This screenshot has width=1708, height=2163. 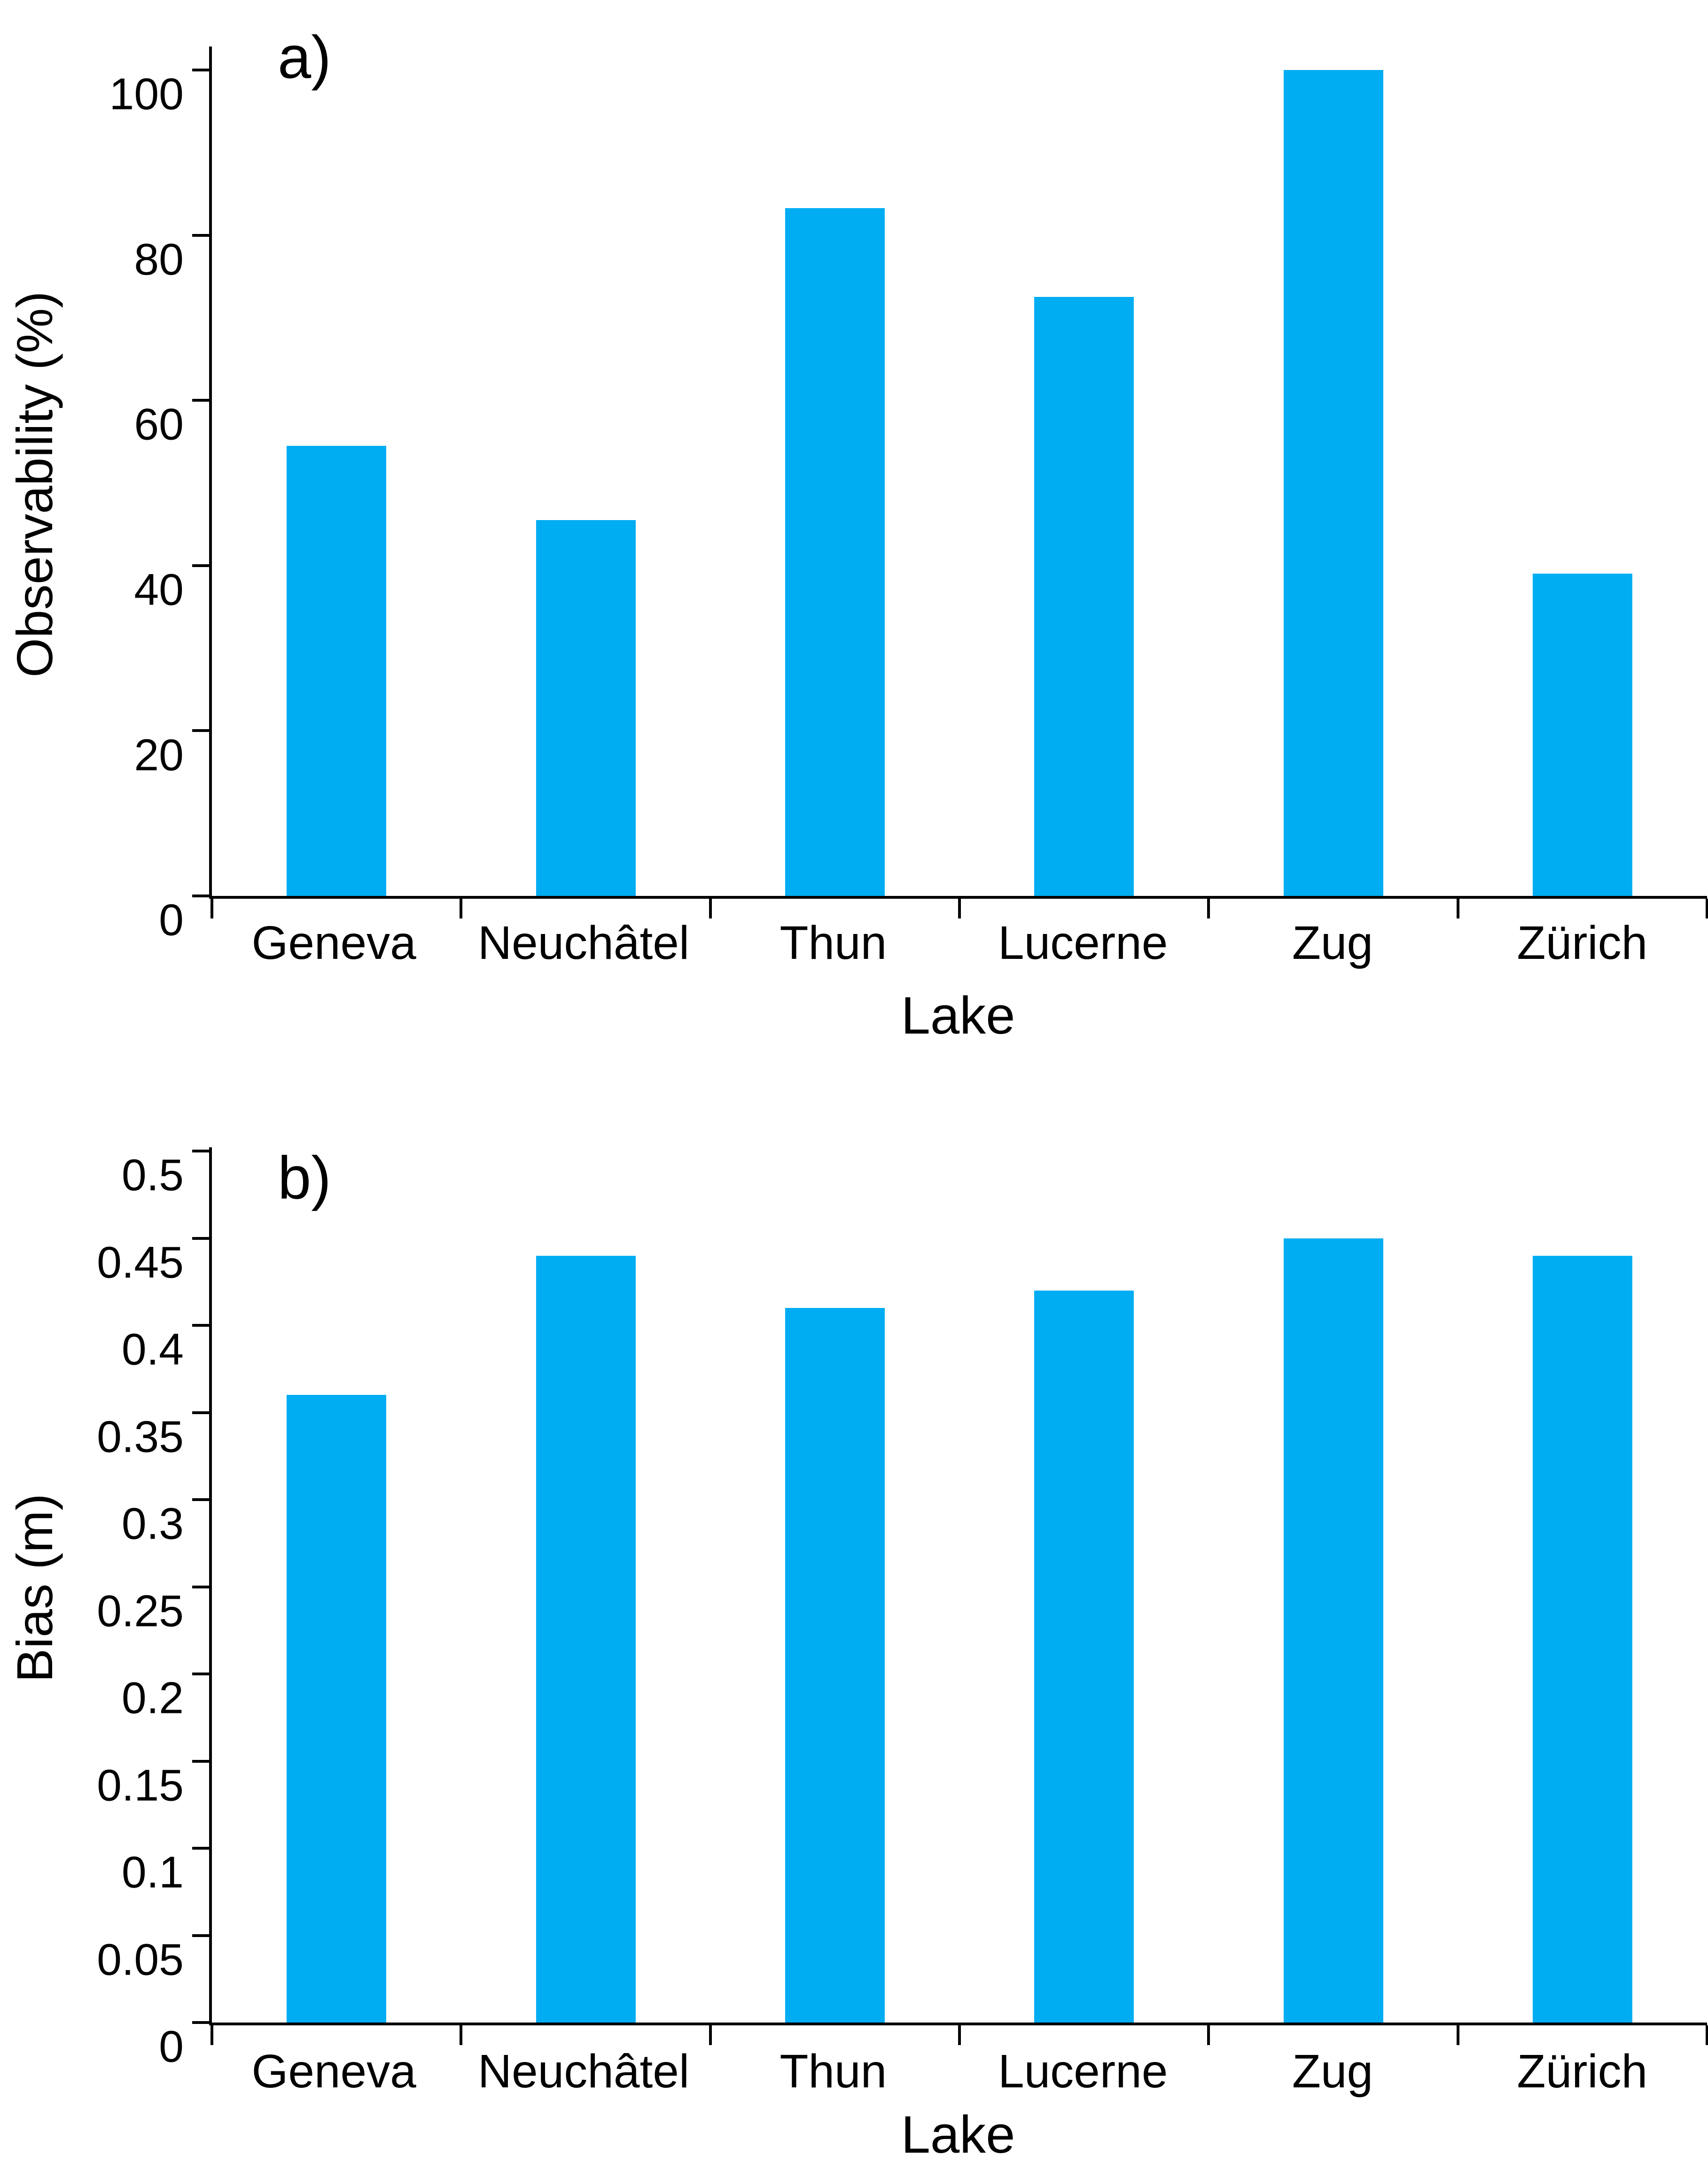 What do you see at coordinates (159, 259) in the screenshot?
I see `y-tick-label: 80` at bounding box center [159, 259].